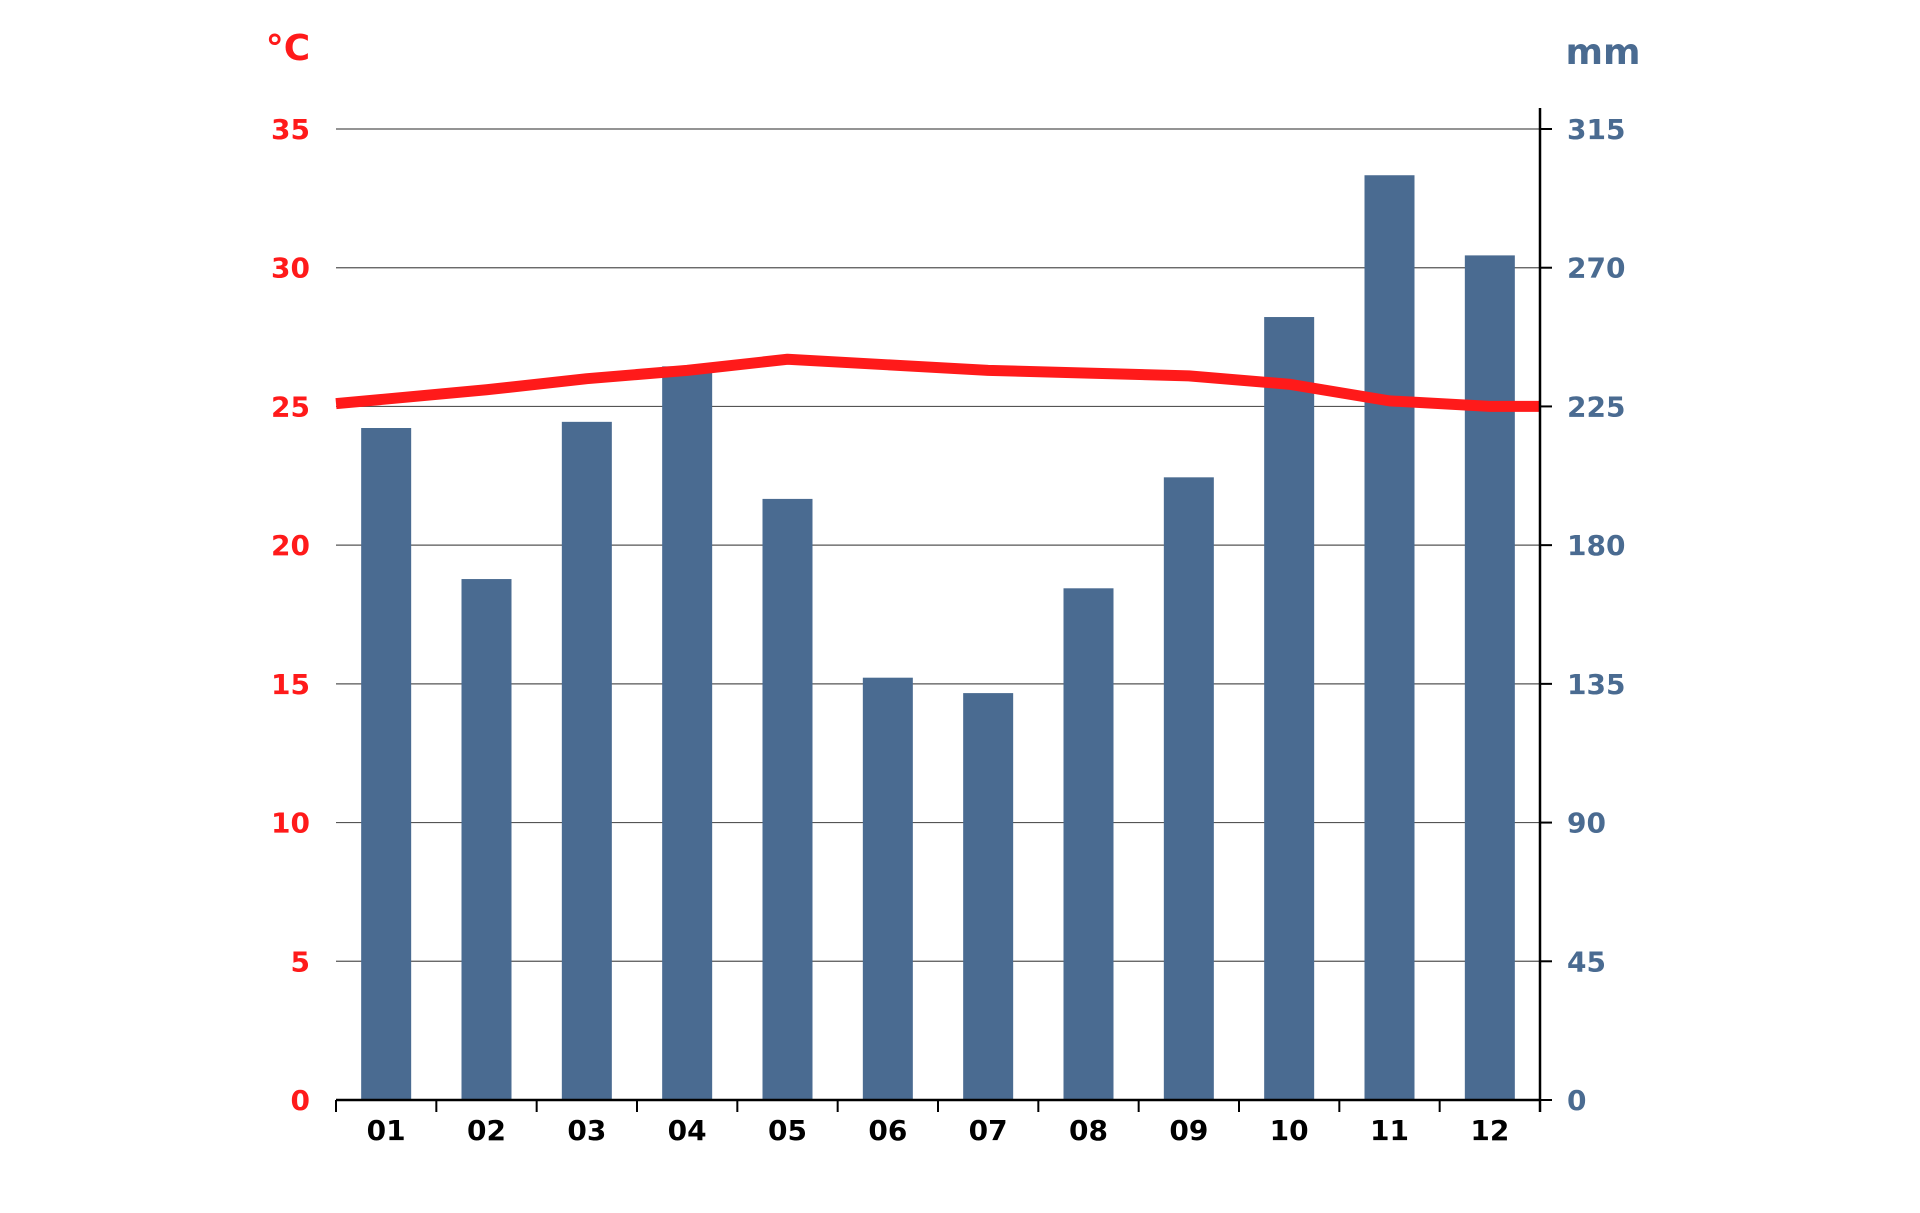 Image resolution: width=1920 pixels, height=1213 pixels. What do you see at coordinates (887, 1130) in the screenshot?
I see `x-tick-label: 06` at bounding box center [887, 1130].